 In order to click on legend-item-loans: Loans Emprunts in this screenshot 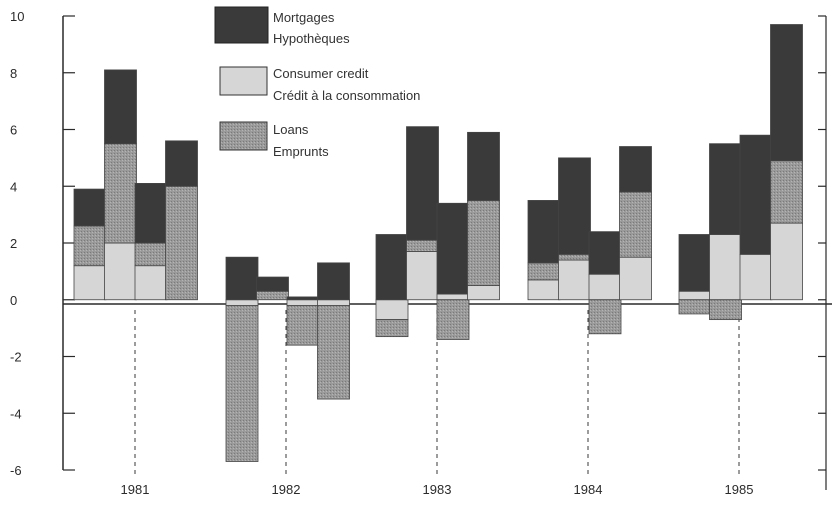, I will do `click(274, 140)`.